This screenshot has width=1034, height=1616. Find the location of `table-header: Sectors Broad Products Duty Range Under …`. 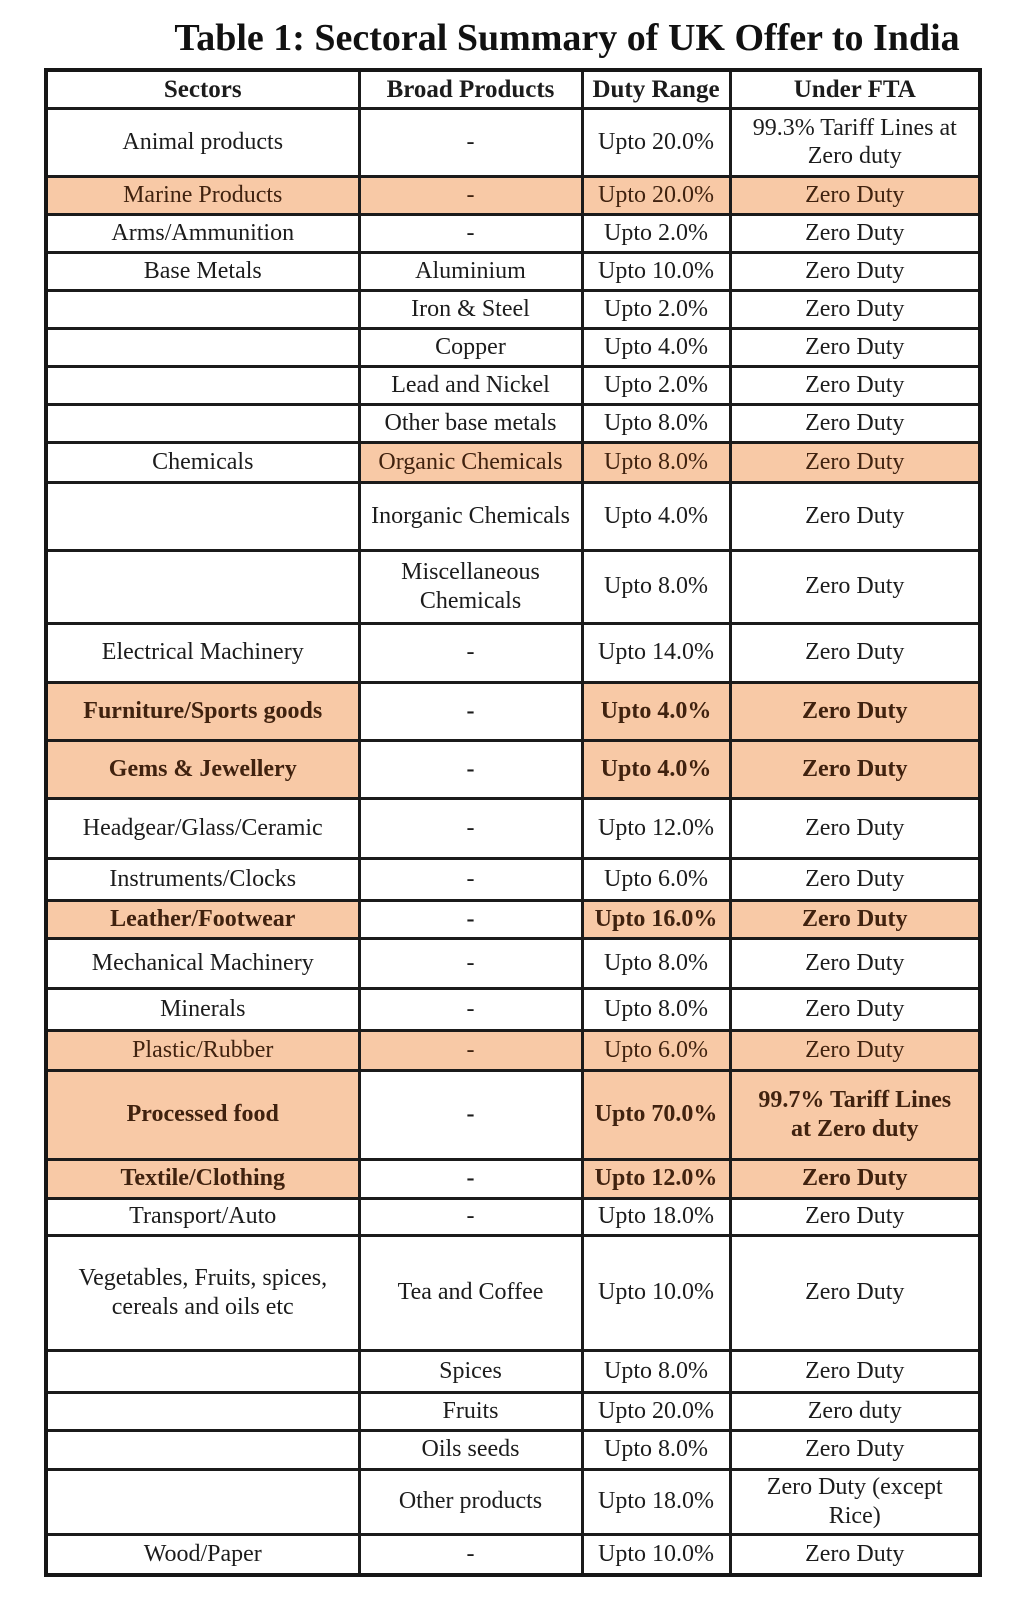

table-header: Sectors Broad Products Duty Range Under … is located at coordinates (513, 89).